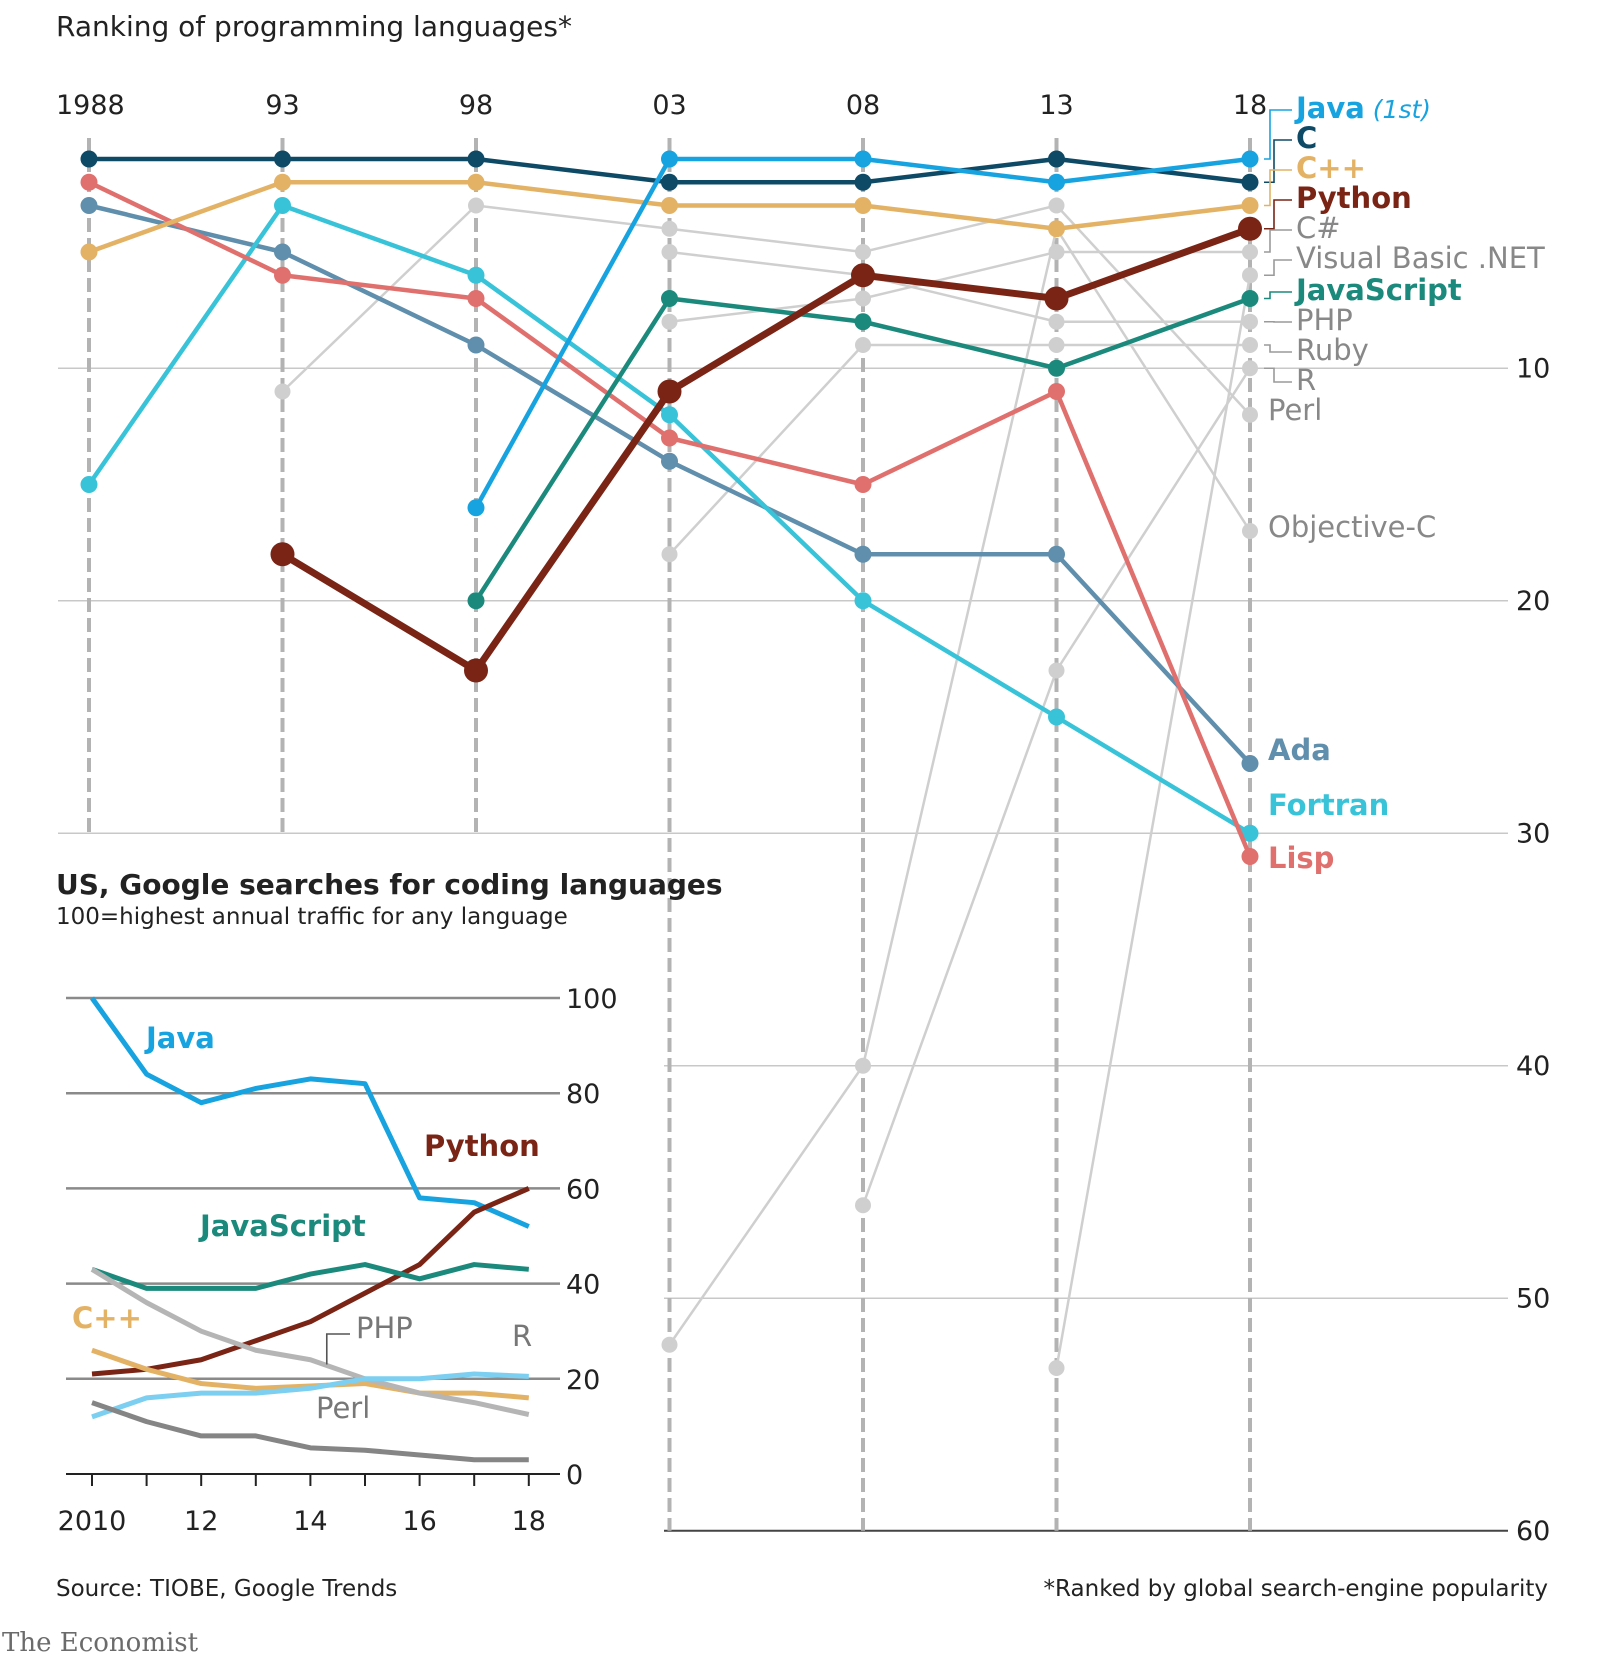 This screenshot has height=1665, width=1600. Describe the element at coordinates (310, 1395) in the screenshot. I see `inset-series-line-r` at that location.